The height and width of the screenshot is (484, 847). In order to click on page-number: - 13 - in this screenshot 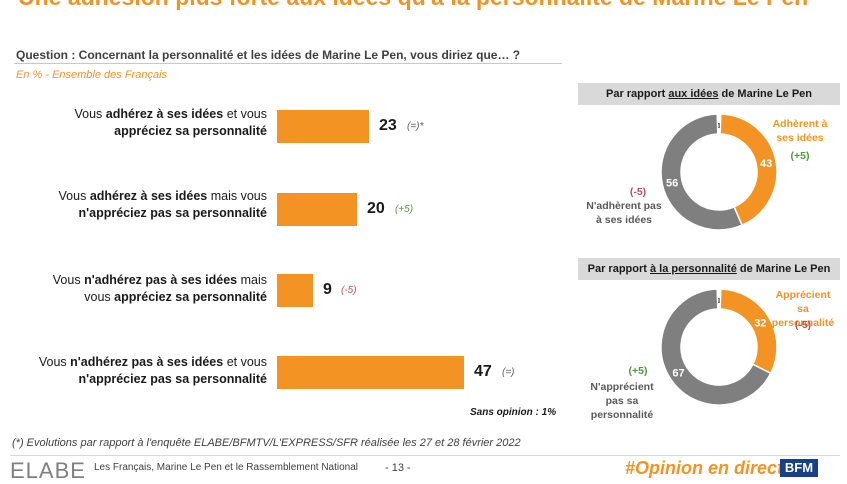, I will do `click(398, 468)`.